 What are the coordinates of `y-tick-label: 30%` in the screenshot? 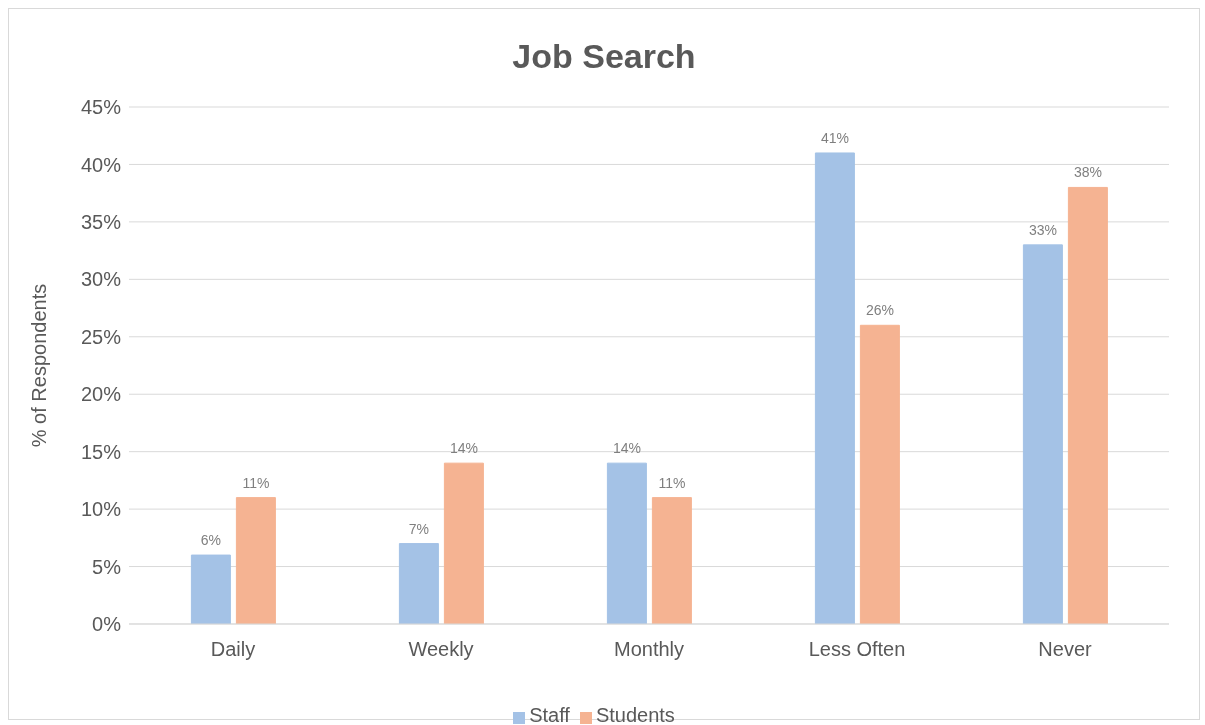 It's located at (101, 279).